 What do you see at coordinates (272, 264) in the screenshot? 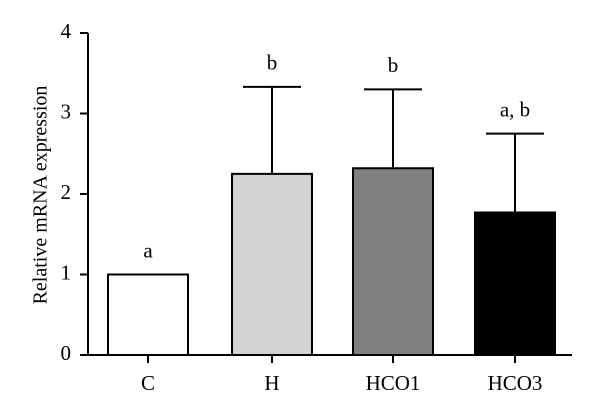
I see `bar-h` at bounding box center [272, 264].